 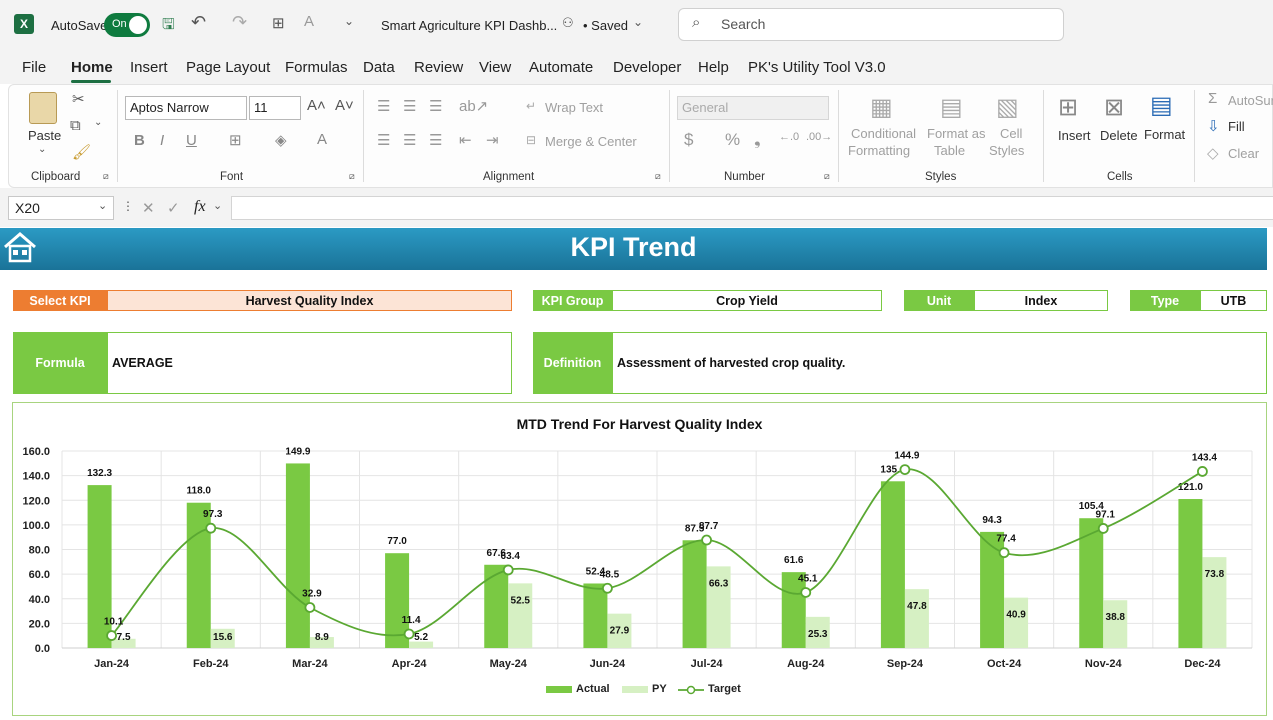 I want to click on align-middle-icon: ☰, so click(x=410, y=106).